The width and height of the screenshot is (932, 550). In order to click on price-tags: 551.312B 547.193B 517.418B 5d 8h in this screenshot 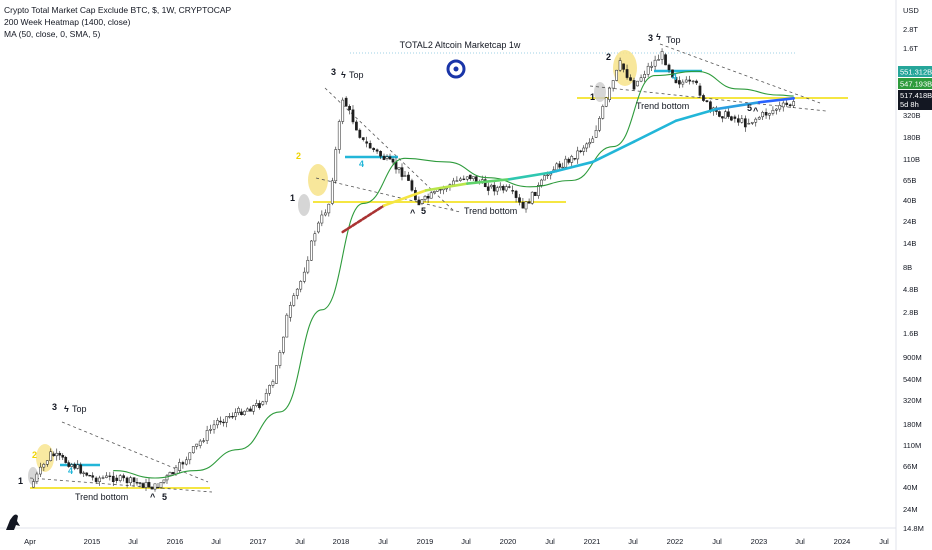, I will do `click(915, 88)`.